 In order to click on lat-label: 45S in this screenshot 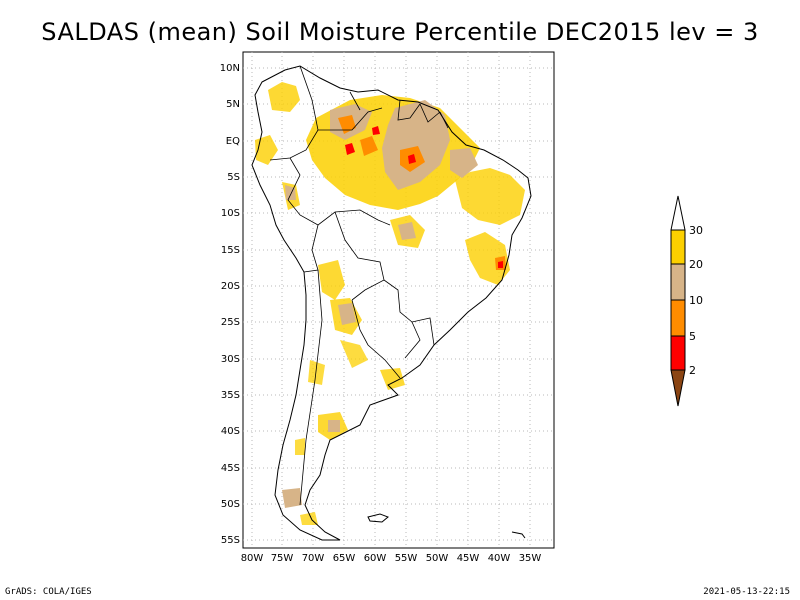, I will do `click(230, 468)`.